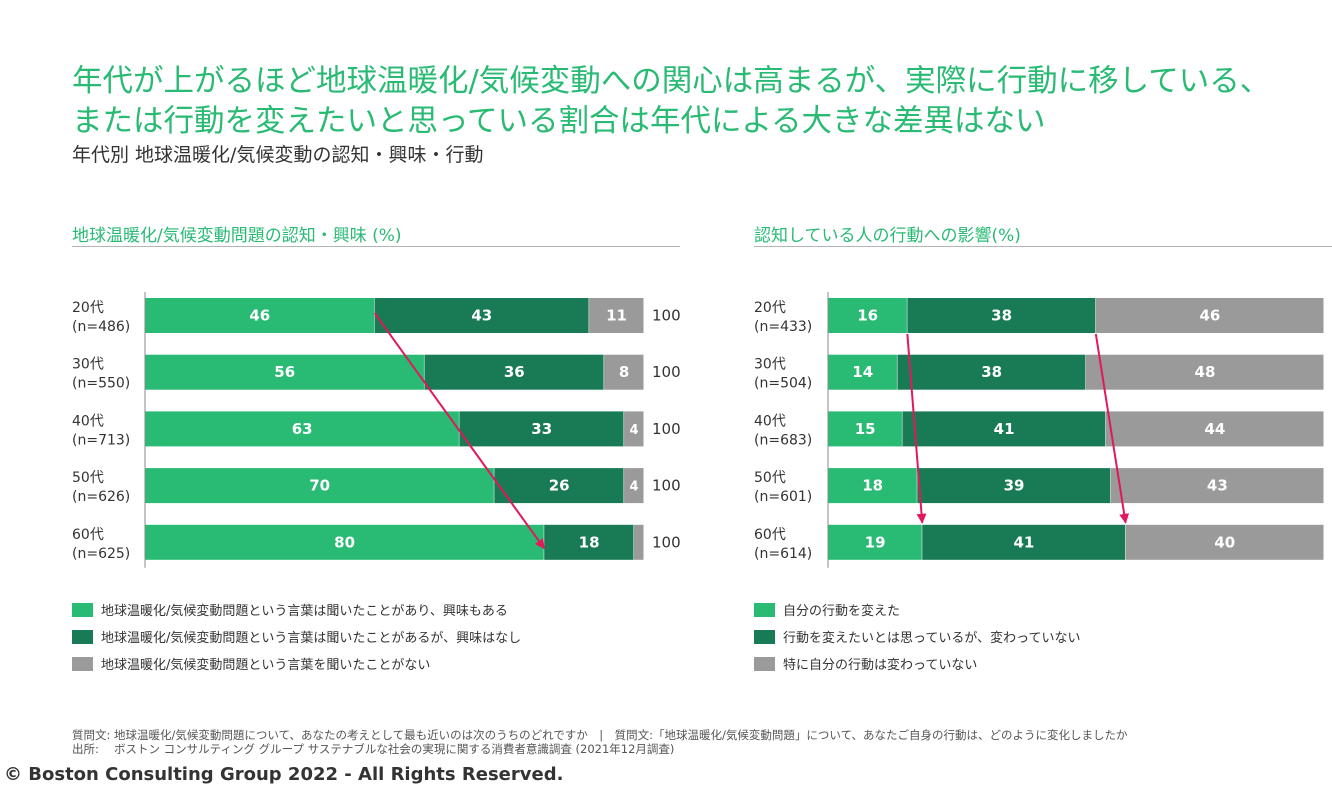 Image resolution: width=1332 pixels, height=788 pixels. I want to click on data-label: 48, so click(1205, 372).